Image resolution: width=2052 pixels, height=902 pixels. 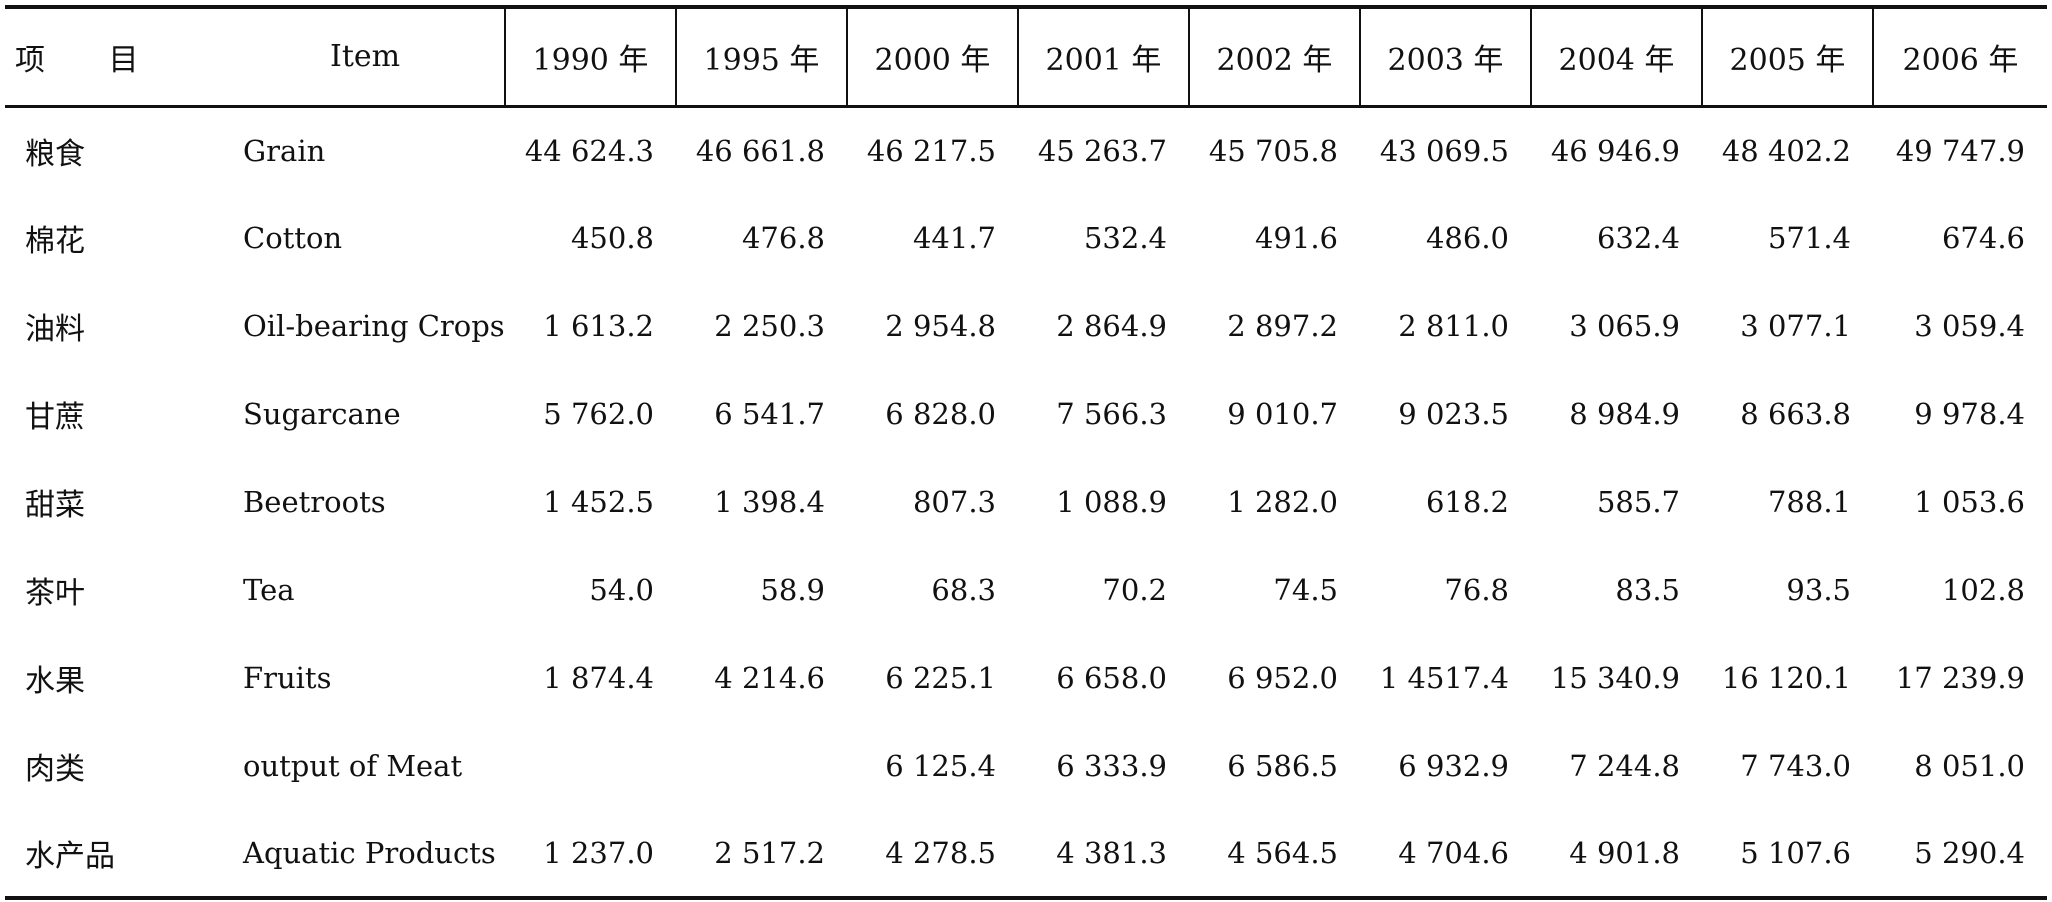 What do you see at coordinates (1969, 766) in the screenshot?
I see `value-cell: 8 051.0` at bounding box center [1969, 766].